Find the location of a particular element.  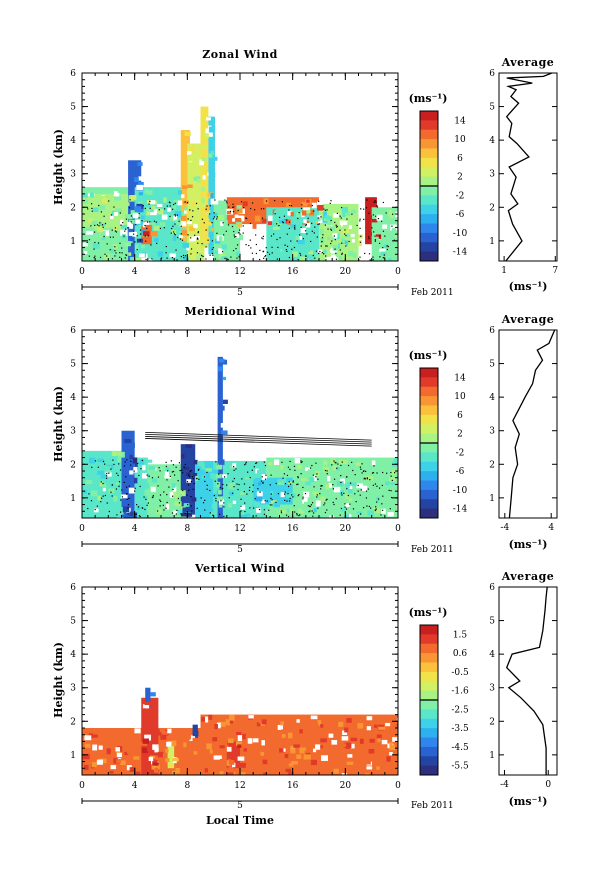

colorbar-tick-label: -10 is located at coordinates (460, 234).